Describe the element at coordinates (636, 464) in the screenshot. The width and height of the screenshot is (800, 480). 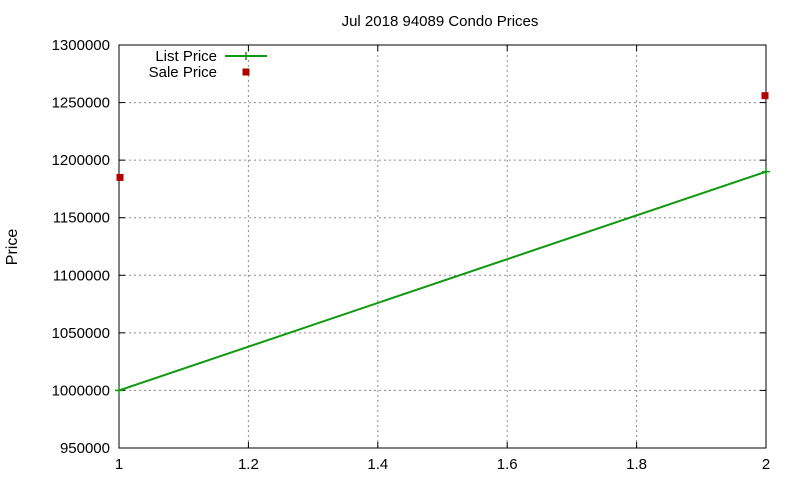
I see `x-tick-label: 1.8` at that location.